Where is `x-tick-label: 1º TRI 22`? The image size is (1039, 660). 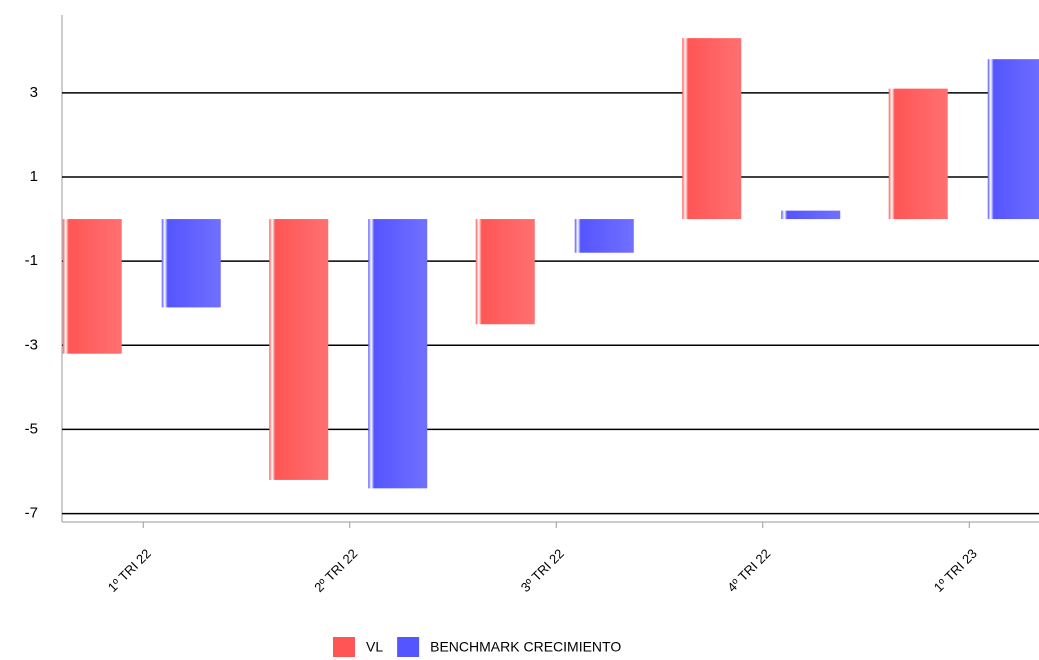 x-tick-label: 1º TRI 22 is located at coordinates (129, 570).